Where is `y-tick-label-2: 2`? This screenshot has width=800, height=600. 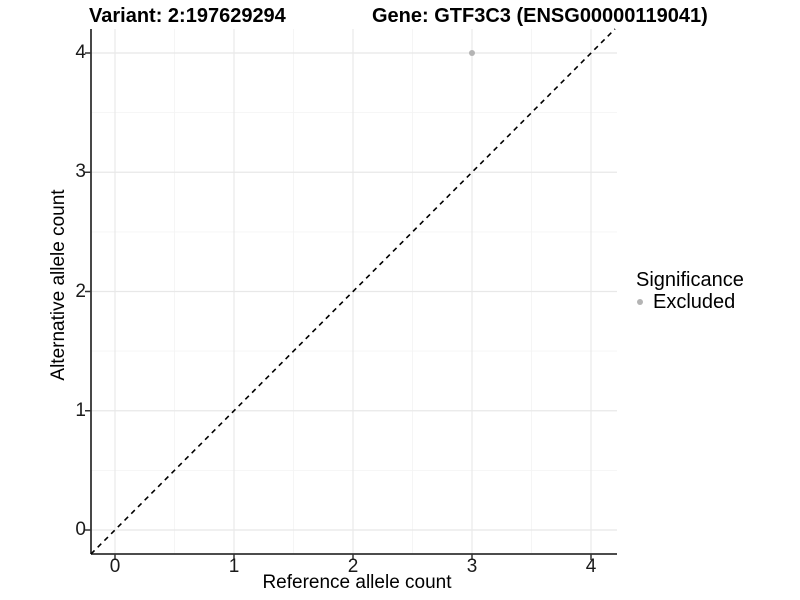
y-tick-label-2: 2 is located at coordinates (80, 291).